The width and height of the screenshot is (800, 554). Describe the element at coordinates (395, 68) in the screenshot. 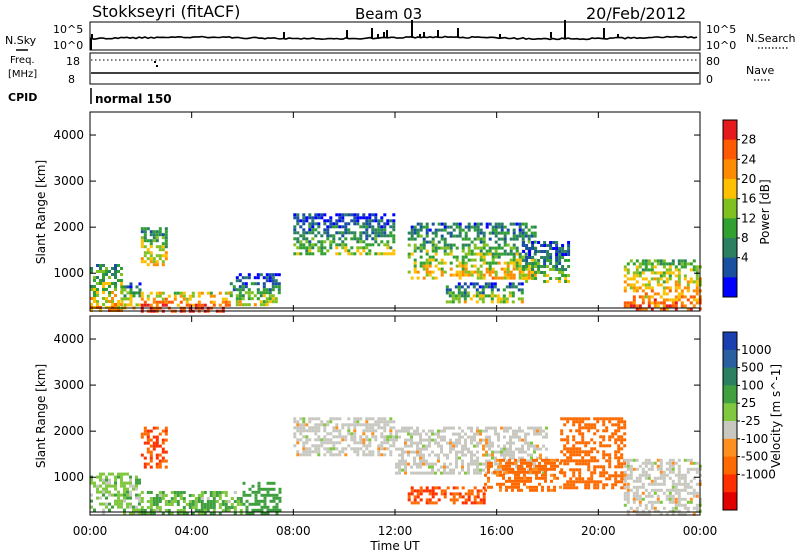

I see `freq-panel-frame` at that location.